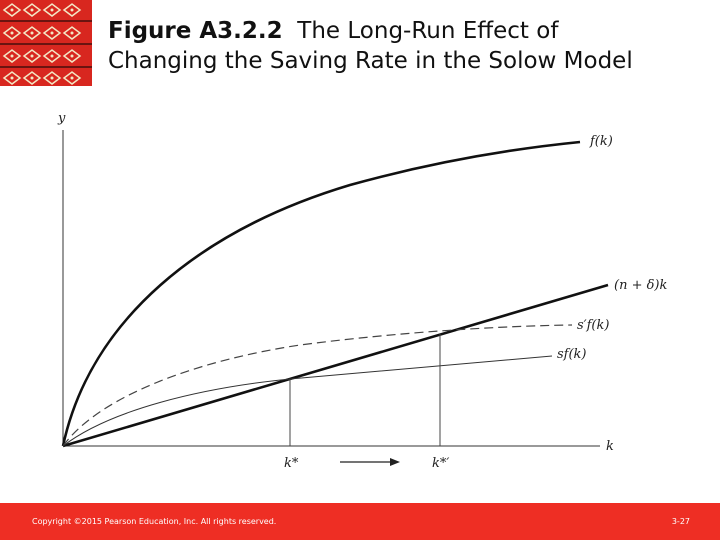 The image size is (720, 540). Describe the element at coordinates (440, 463) in the screenshot. I see `new-steady-state-label: k*′` at that location.